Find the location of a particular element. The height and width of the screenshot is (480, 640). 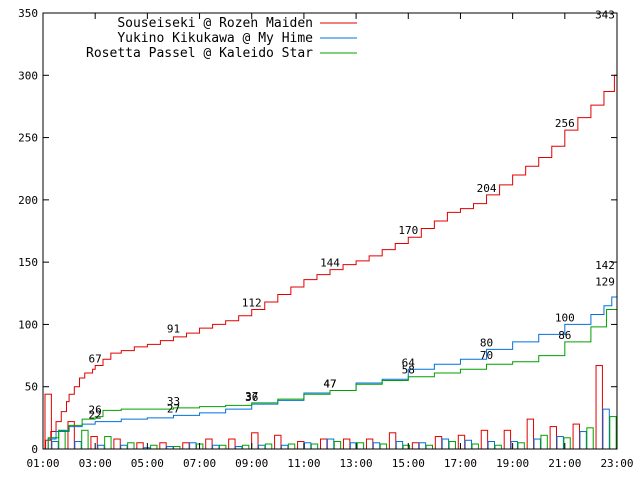

y-tick-label: 50 is located at coordinates (31, 387).